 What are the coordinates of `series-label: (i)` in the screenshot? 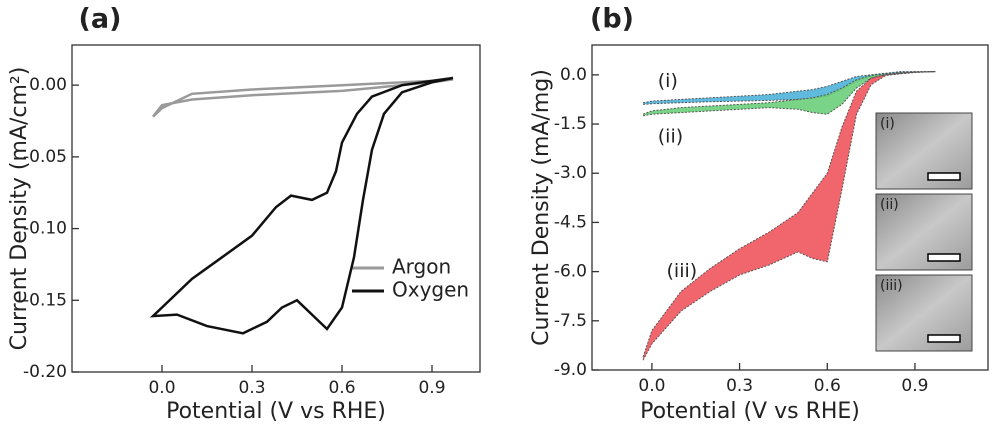 It's located at (668, 81).